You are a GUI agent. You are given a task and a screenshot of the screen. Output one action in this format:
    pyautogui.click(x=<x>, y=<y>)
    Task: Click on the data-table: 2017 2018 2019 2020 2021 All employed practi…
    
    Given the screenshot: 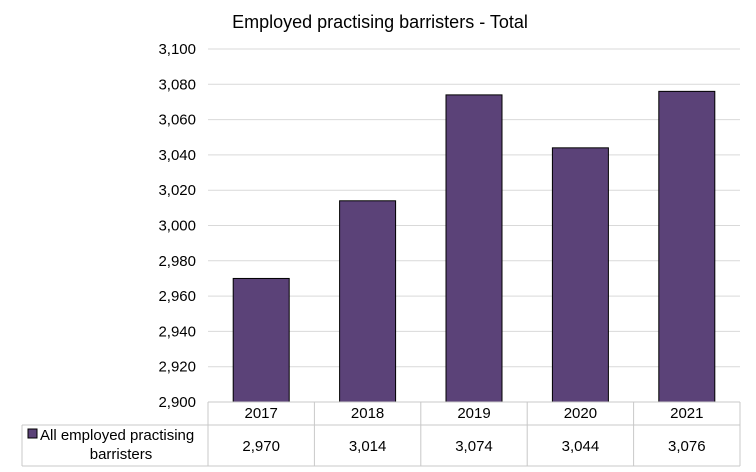 What is the action you would take?
    pyautogui.click(x=381, y=434)
    